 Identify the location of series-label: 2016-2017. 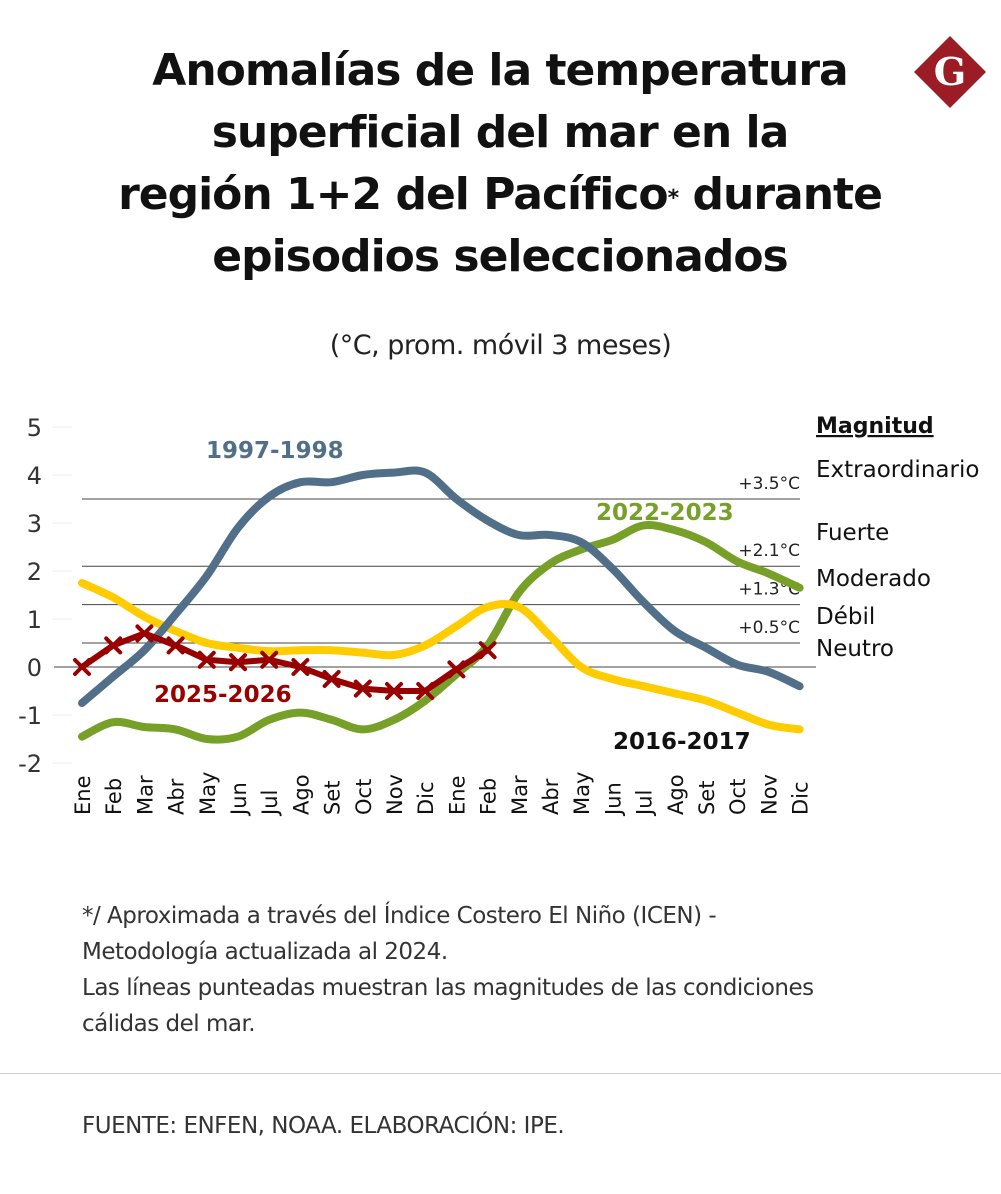
(682, 742).